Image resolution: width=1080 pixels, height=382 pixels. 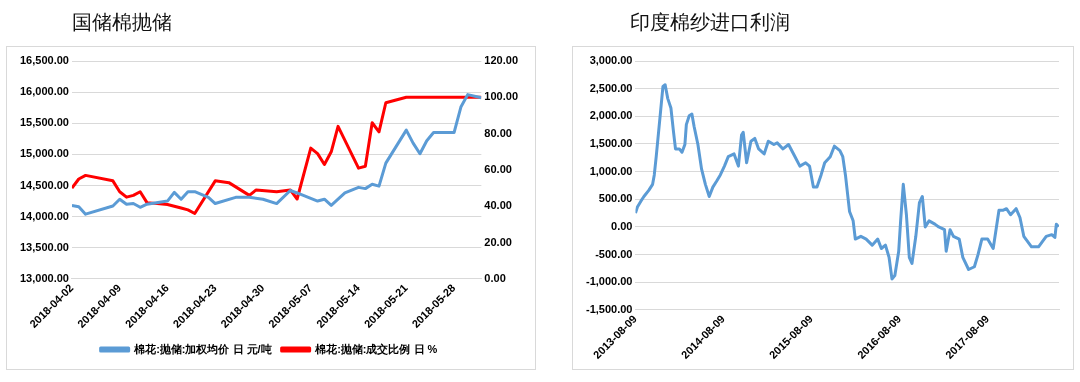 I want to click on y-tick-label: 1,000.00, so click(x=611, y=170).